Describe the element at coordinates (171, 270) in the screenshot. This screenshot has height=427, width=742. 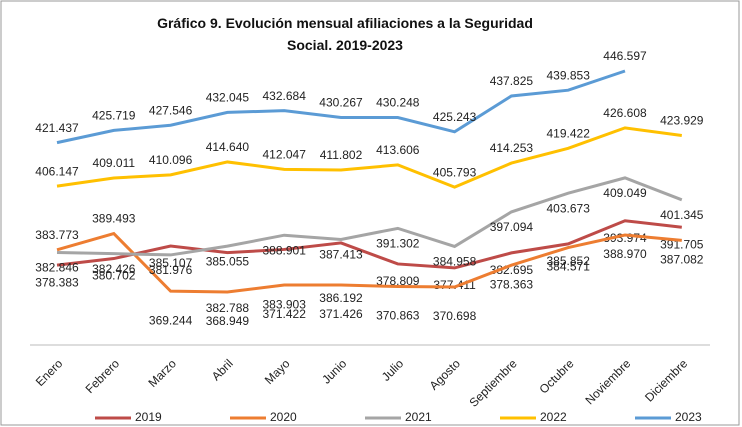
I see `data-label: 381.976` at that location.